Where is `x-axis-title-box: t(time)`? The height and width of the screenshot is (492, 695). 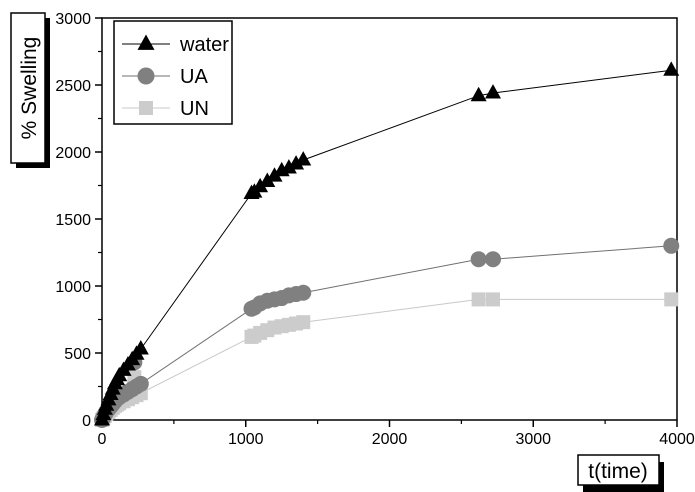
x-axis-title-box: t(time) is located at coordinates (620, 473).